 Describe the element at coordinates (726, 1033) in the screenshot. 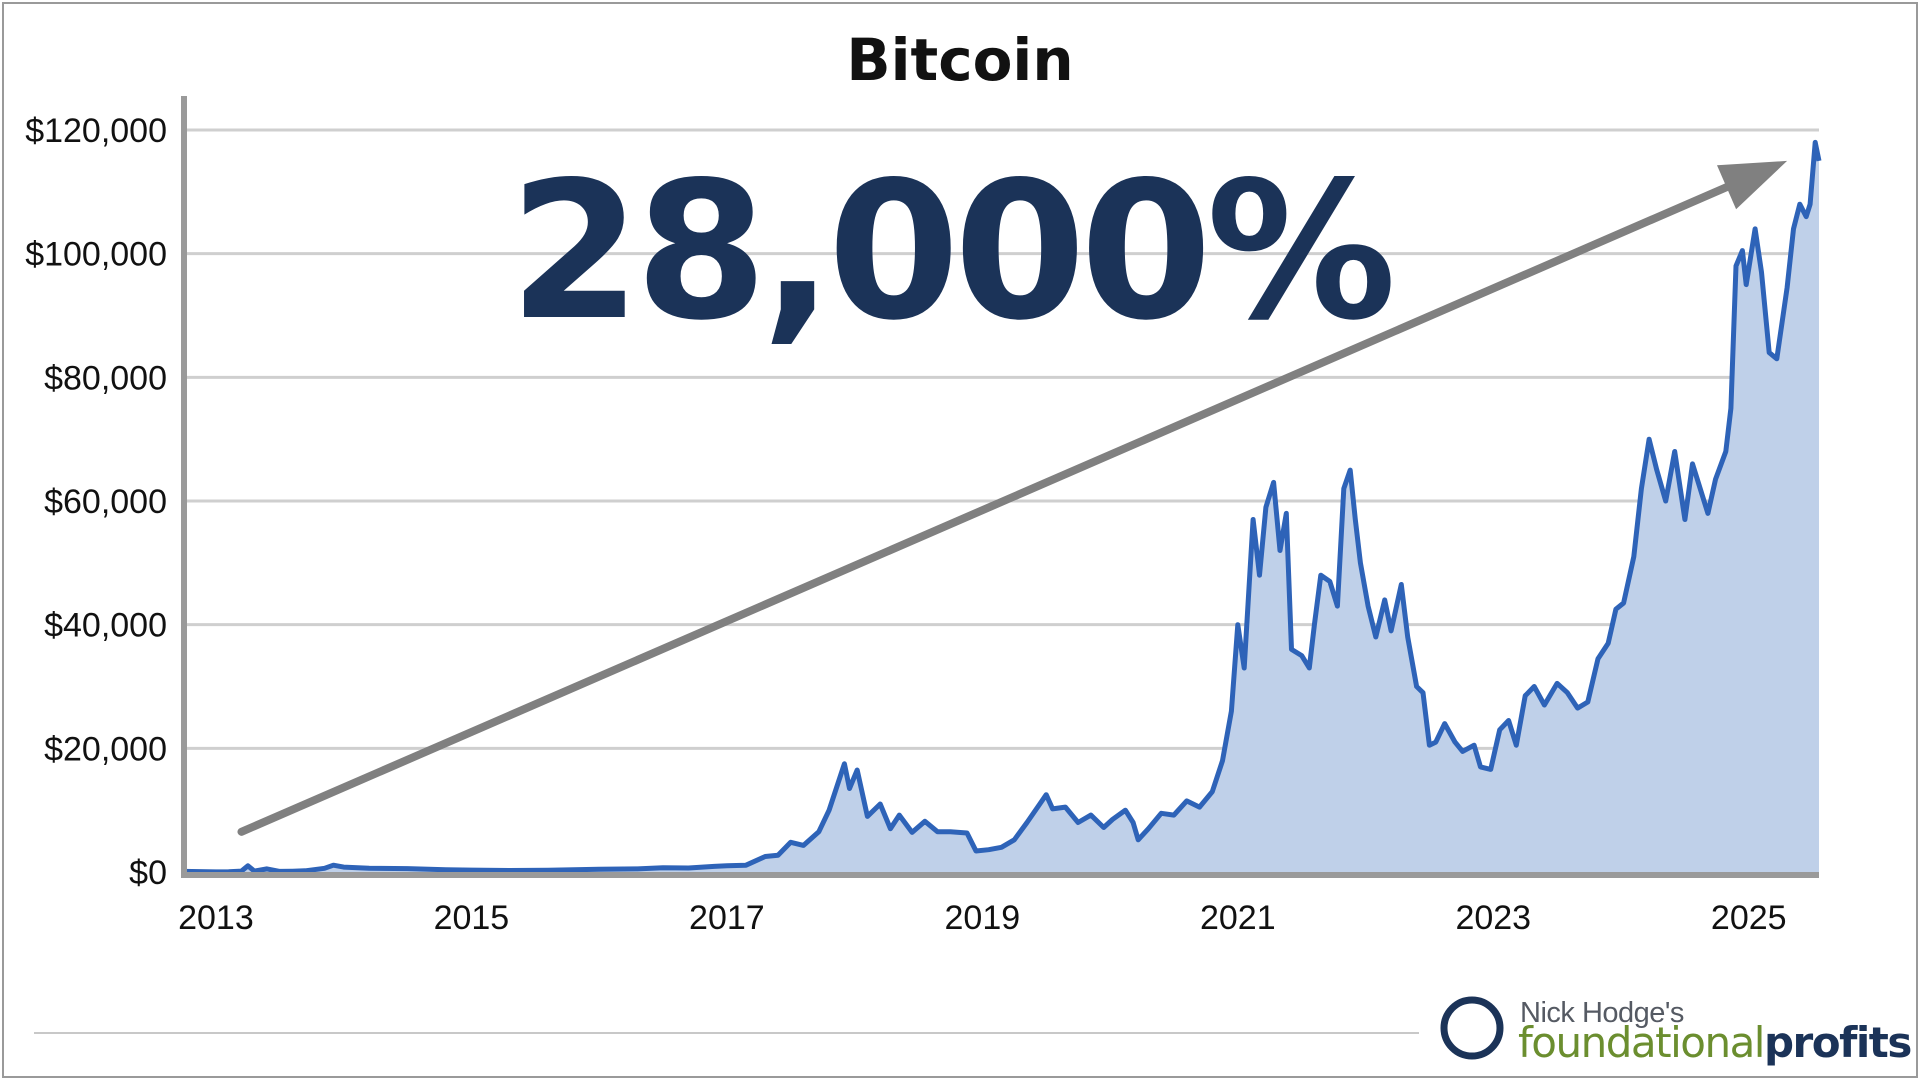

I see `footer-divider` at that location.